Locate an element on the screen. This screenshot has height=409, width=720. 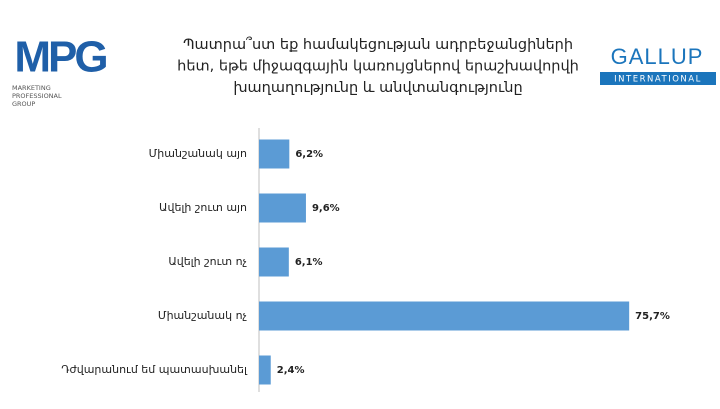
mpg-sub: GROUP is located at coordinates (23, 104).